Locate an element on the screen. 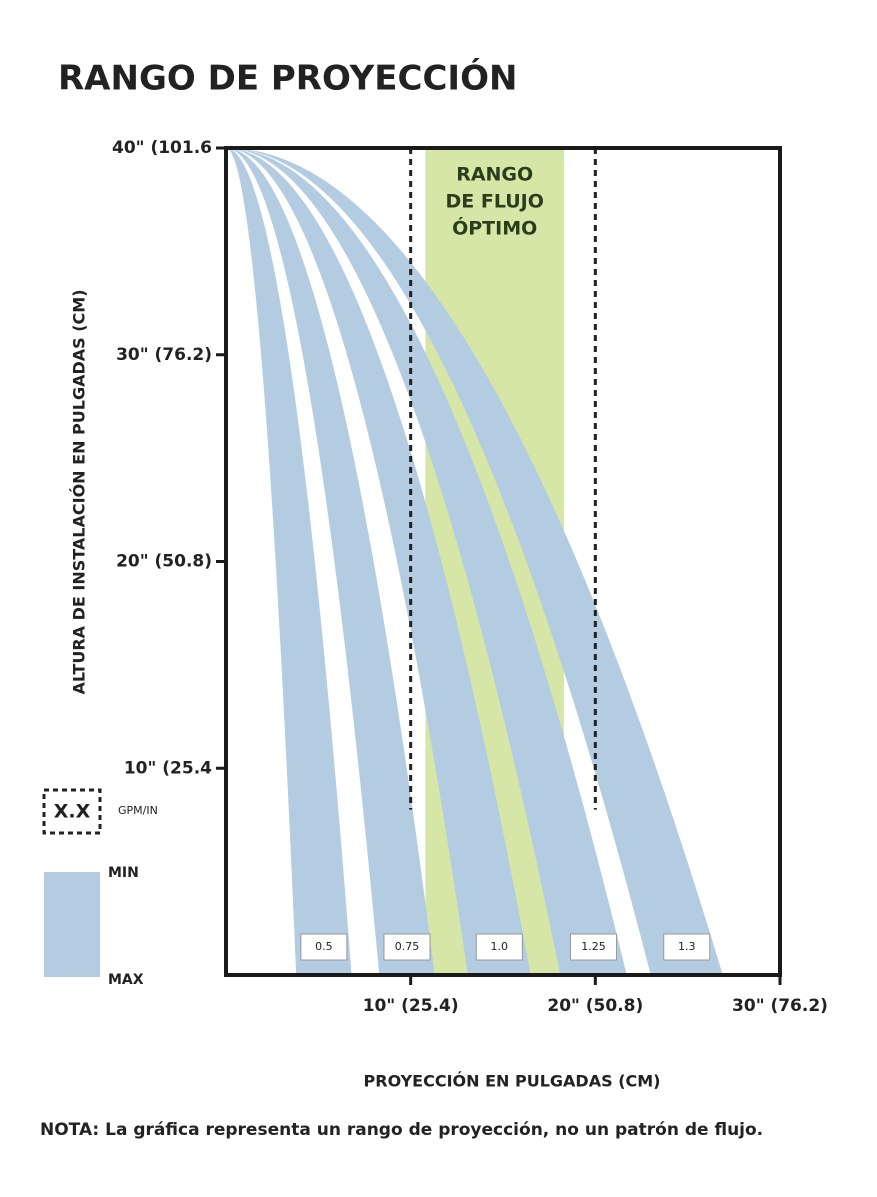 This screenshot has height=1197, width=877. legend-box-text: X.X is located at coordinates (72, 812).